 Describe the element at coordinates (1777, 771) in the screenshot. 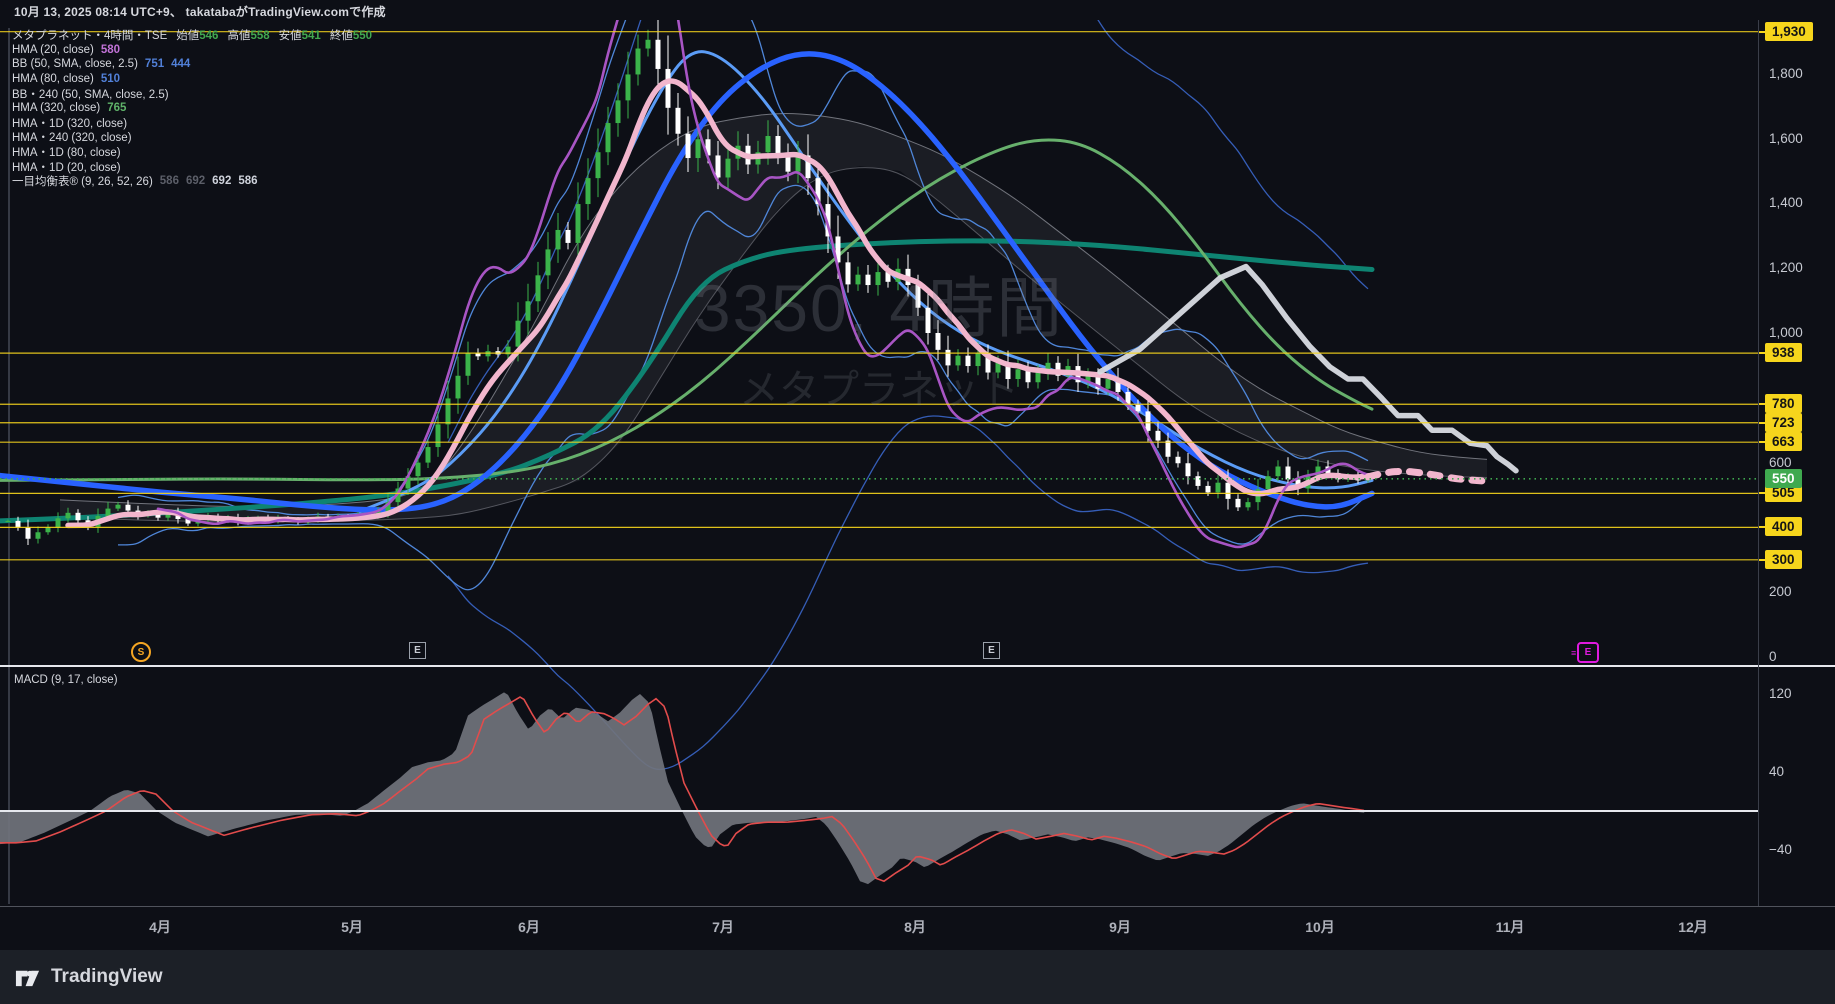

I see `macd-tick-label: 40` at that location.